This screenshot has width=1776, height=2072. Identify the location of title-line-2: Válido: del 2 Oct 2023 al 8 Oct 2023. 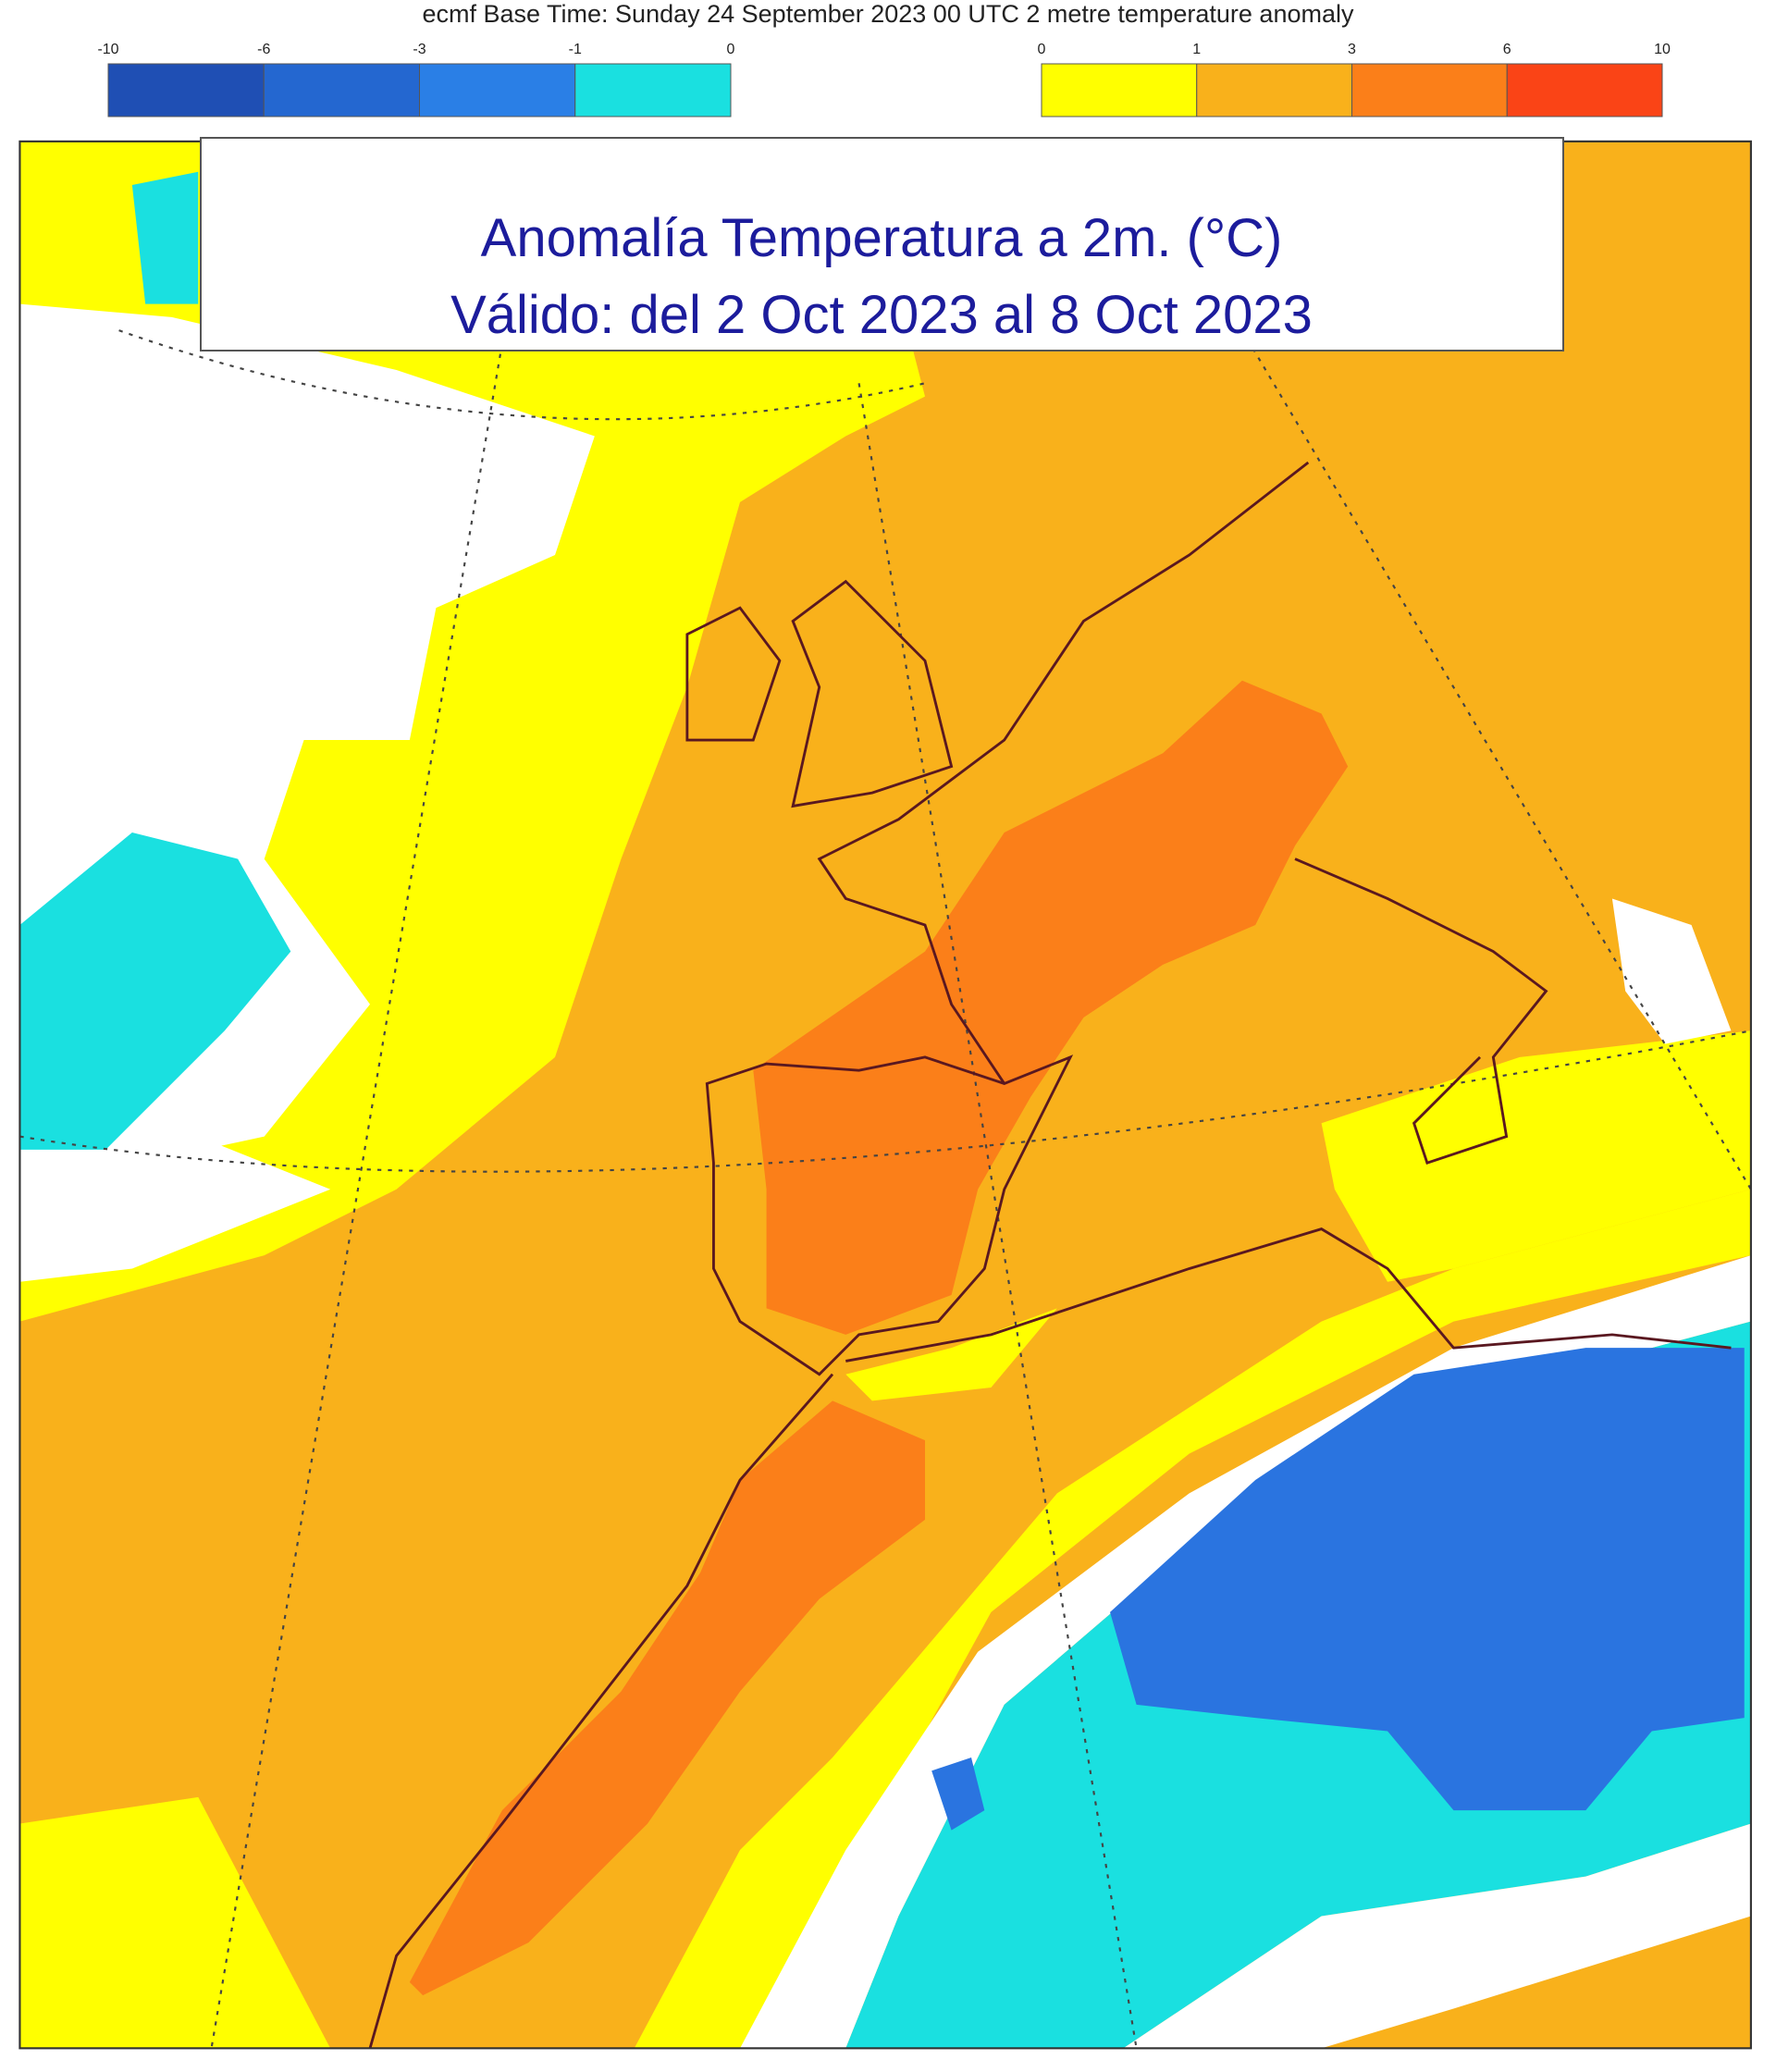
(882, 315).